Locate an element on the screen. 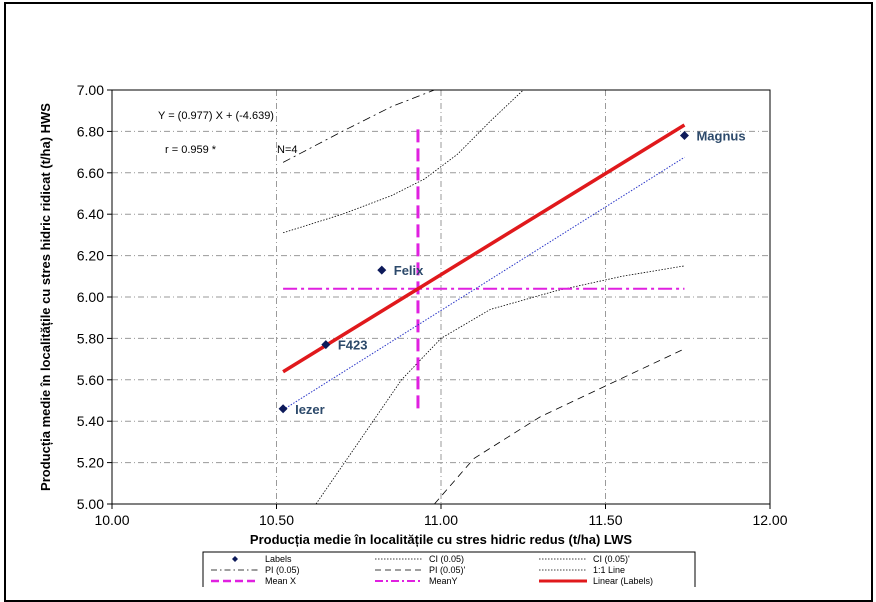 This screenshot has width=876, height=602. ci-upper-line is located at coordinates (403, 161).